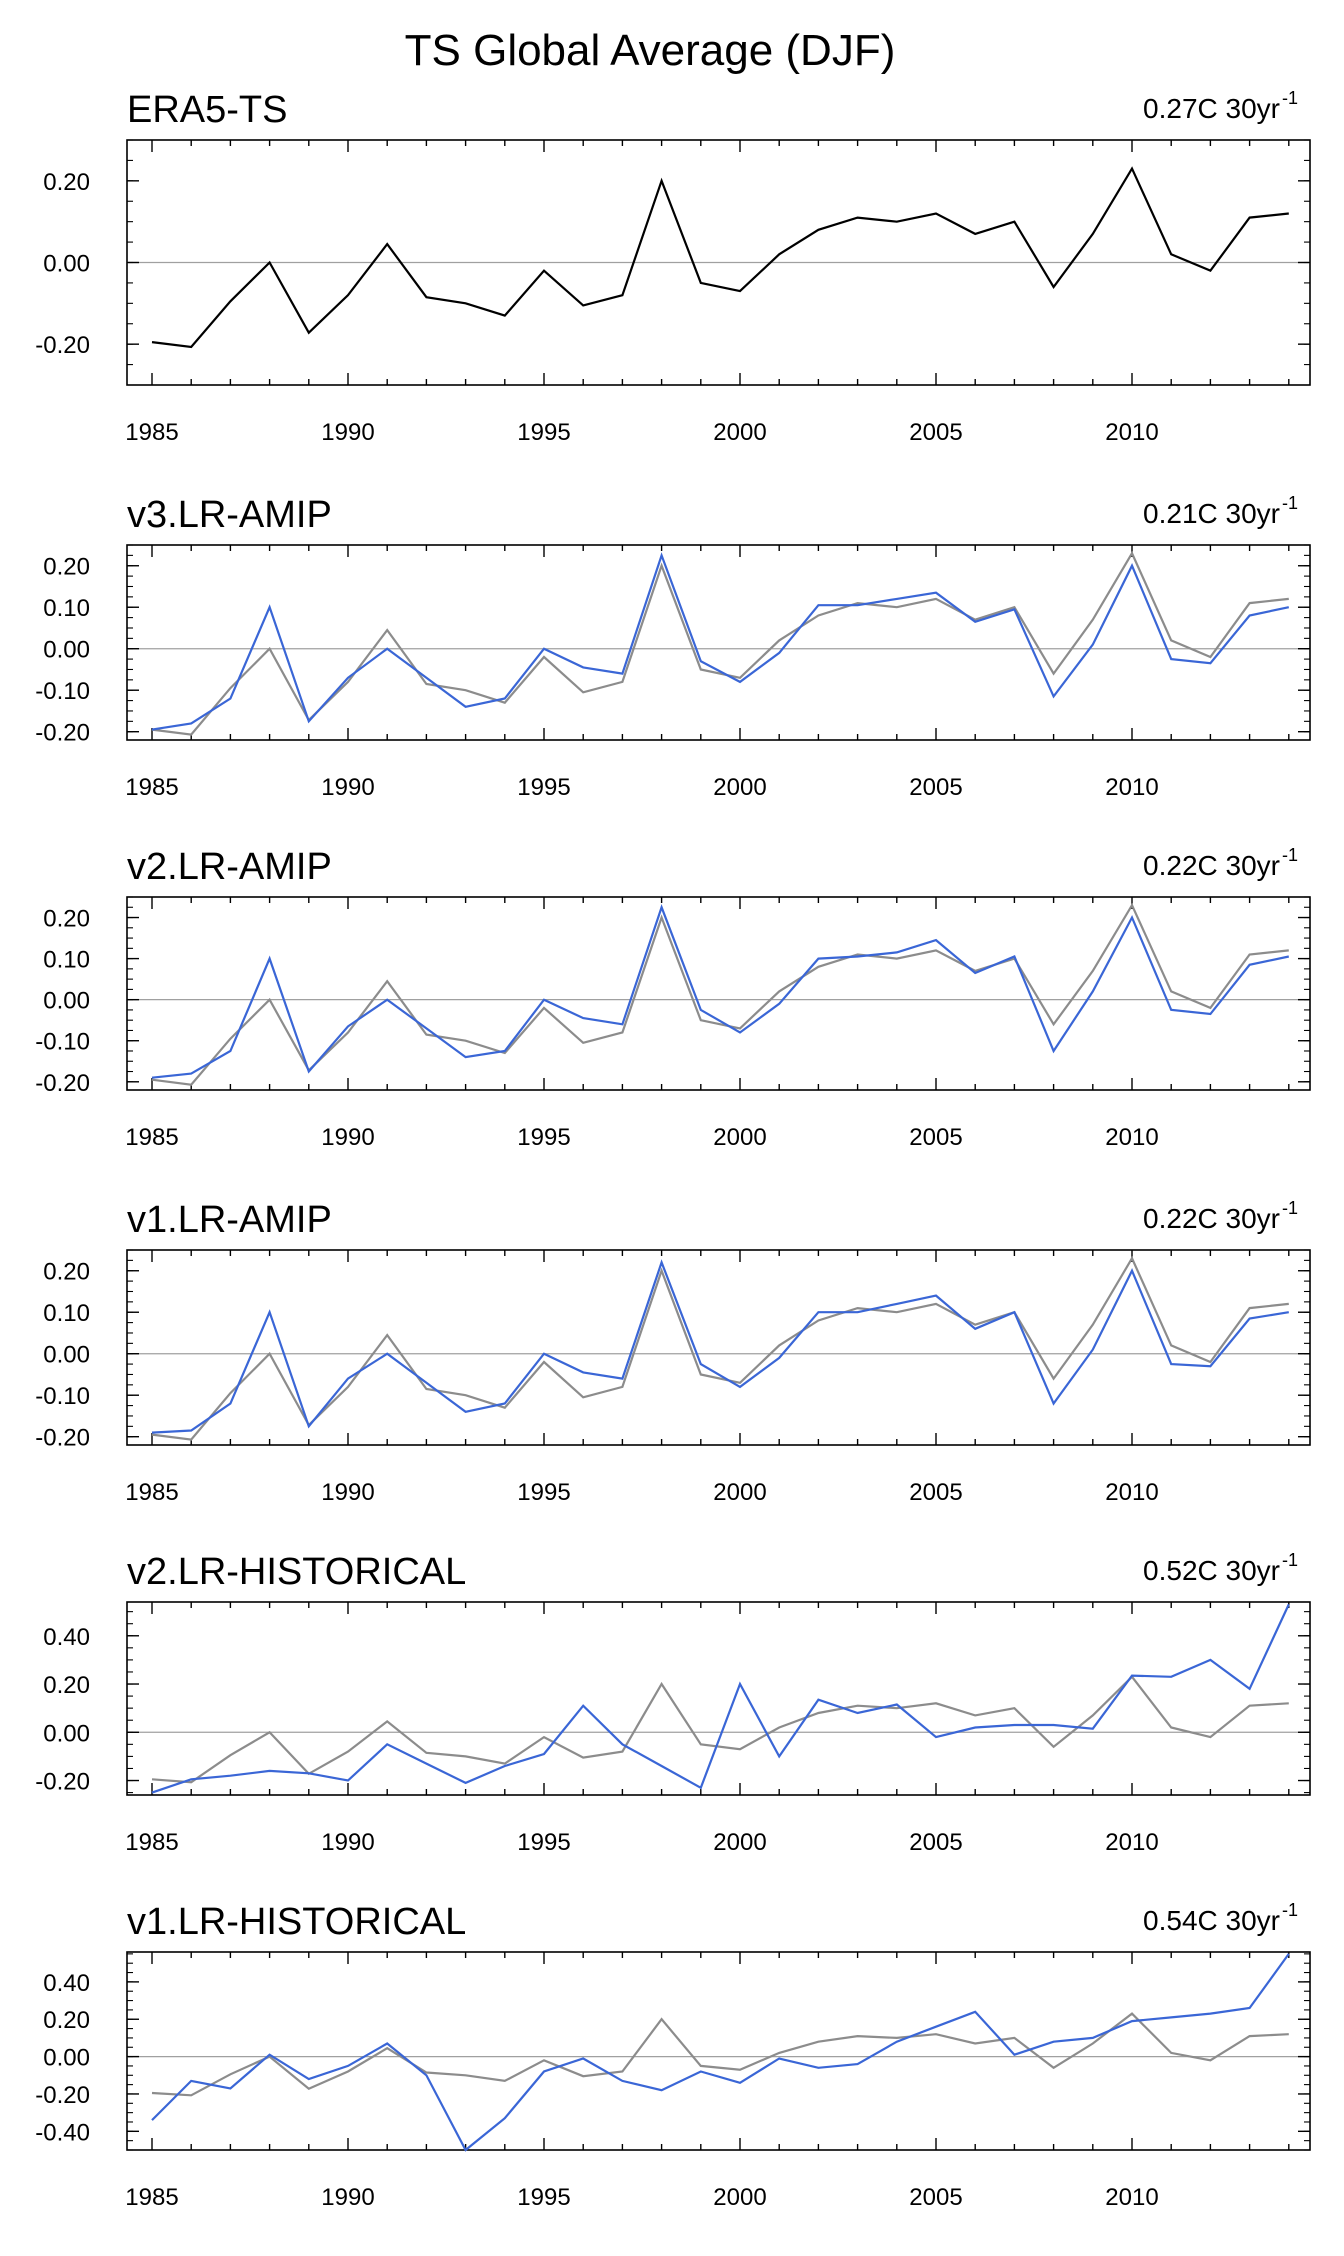 The height and width of the screenshot is (2256, 1344). I want to click on panel-title: ERA5-TS, so click(207, 110).